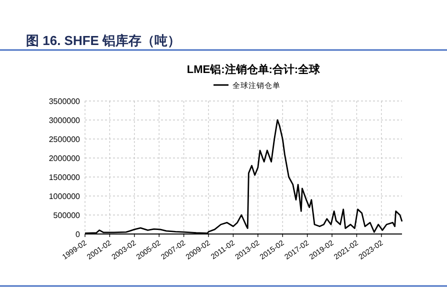 The height and width of the screenshot is (291, 447). Describe the element at coordinates (64, 177) in the screenshot. I see `y-tick-label: 1500000` at that location.